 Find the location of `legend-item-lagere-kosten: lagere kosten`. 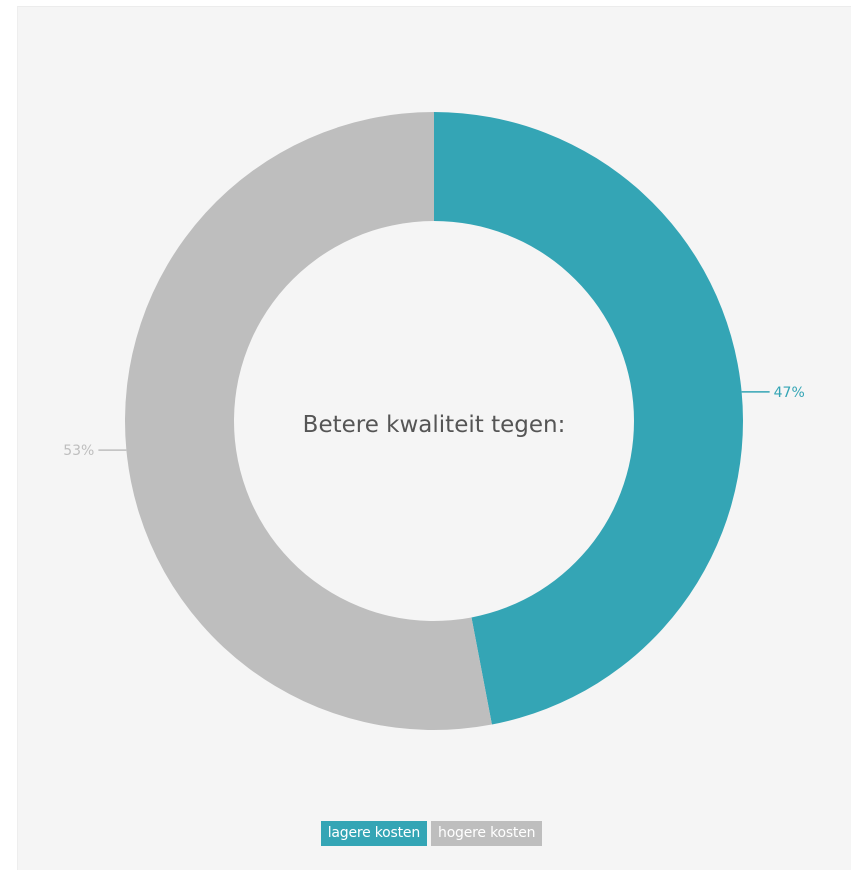

legend-item-lagere-kosten: lagere kosten is located at coordinates (374, 833).